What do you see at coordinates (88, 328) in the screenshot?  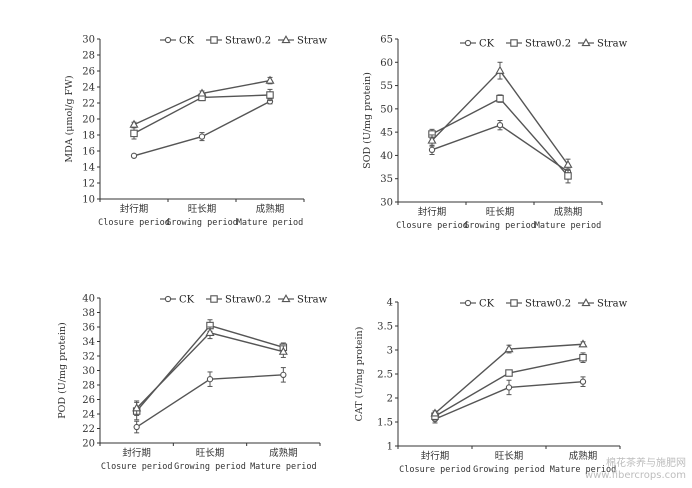 I see `y-tick-label: 36` at bounding box center [88, 328].